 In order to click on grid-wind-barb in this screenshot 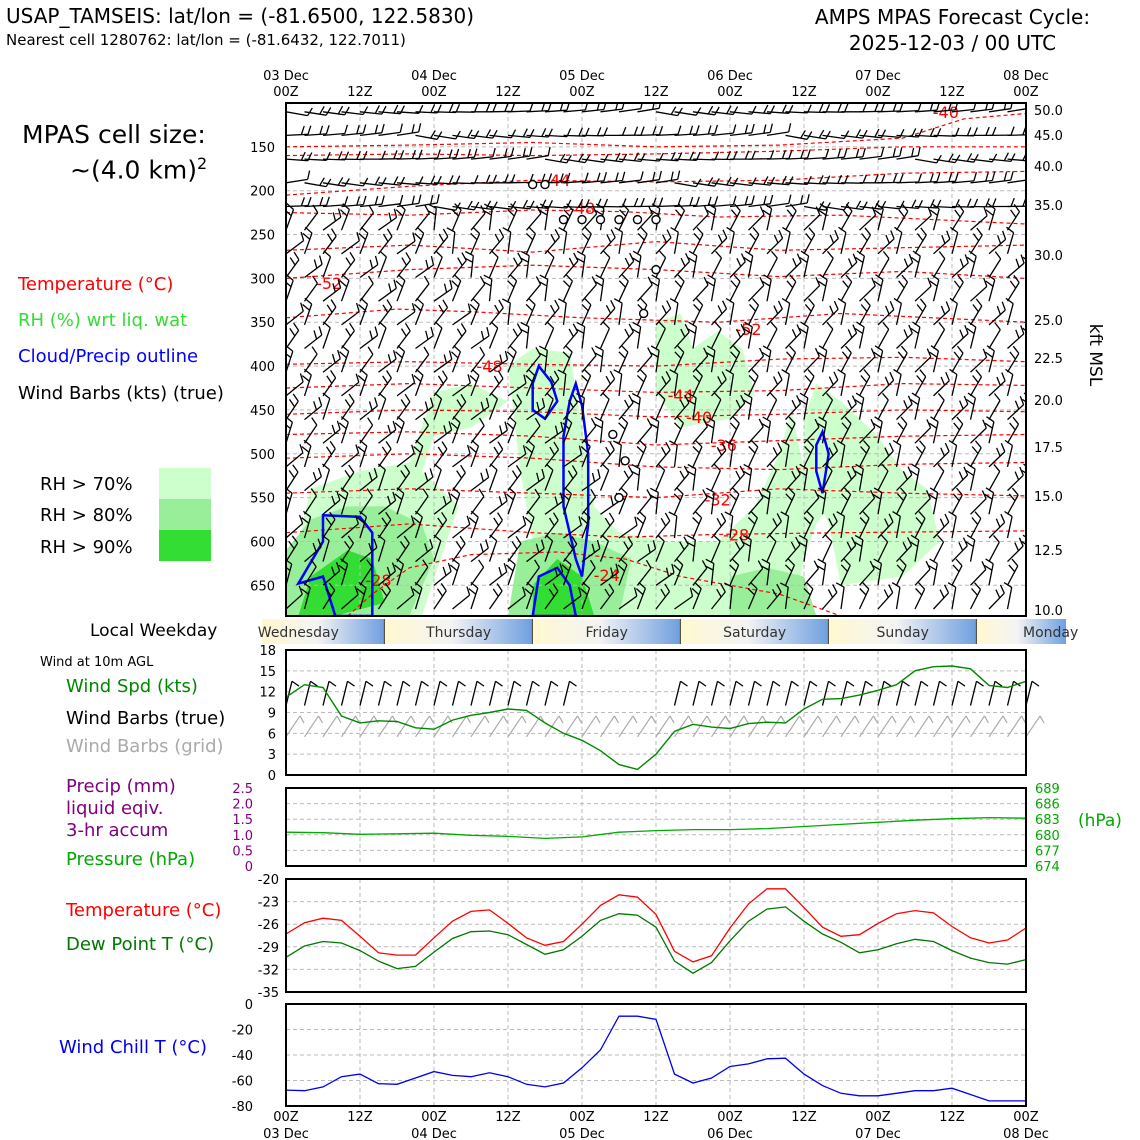, I will do `click(996, 726)`.